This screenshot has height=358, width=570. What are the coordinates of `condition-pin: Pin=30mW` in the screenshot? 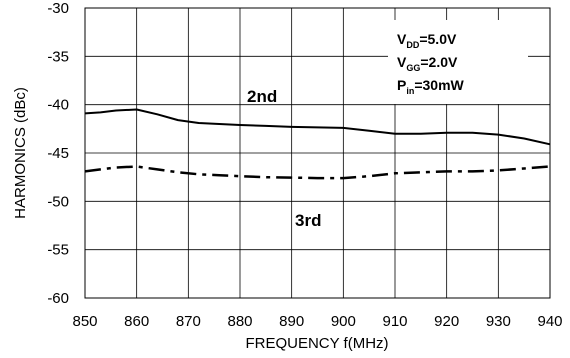 It's located at (431, 86).